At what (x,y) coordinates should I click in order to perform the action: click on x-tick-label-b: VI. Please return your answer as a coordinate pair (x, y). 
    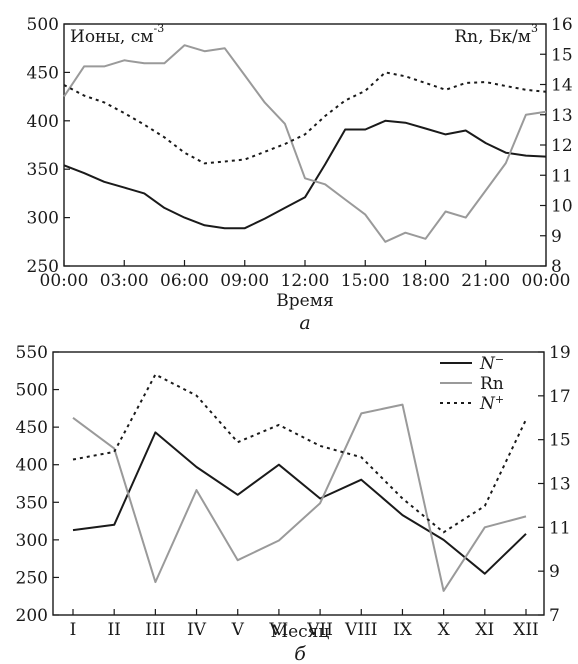
    Looking at the image, I should click on (278, 630).